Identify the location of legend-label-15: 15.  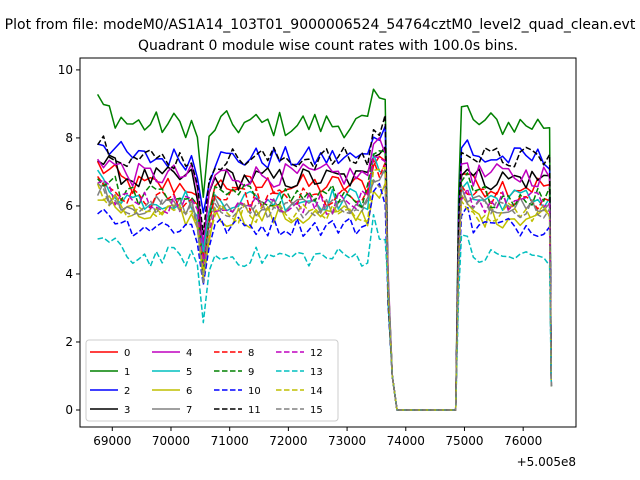
(316, 410).